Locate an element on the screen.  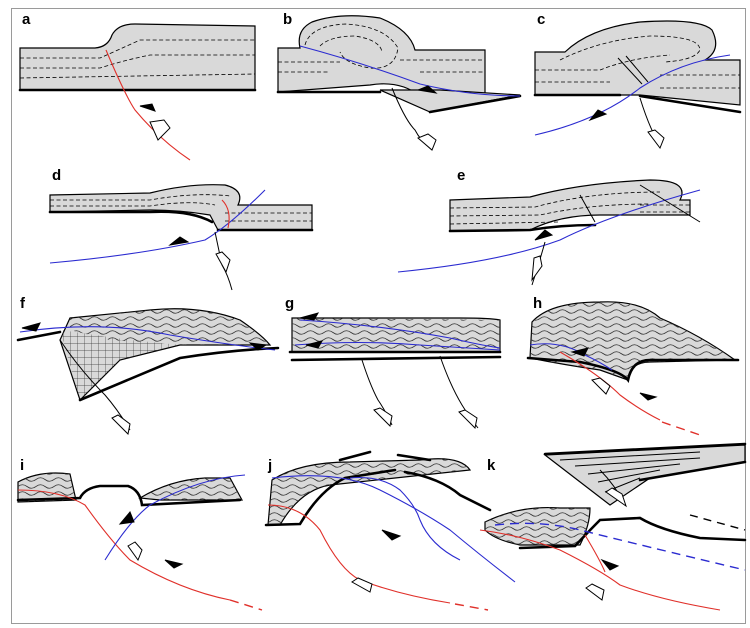
panel-i: i is located at coordinates (139, 534).